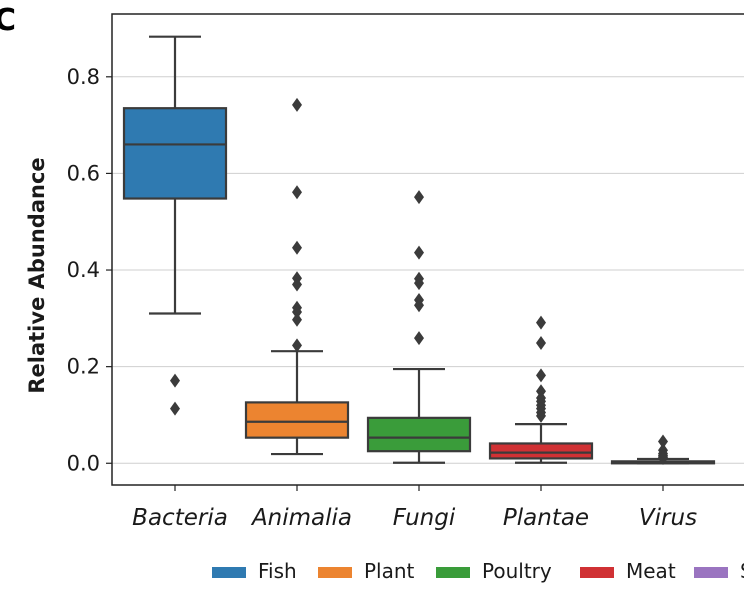 This screenshot has width=744, height=599. I want to click on y-axis-label: Relative Abundance, so click(37, 275).